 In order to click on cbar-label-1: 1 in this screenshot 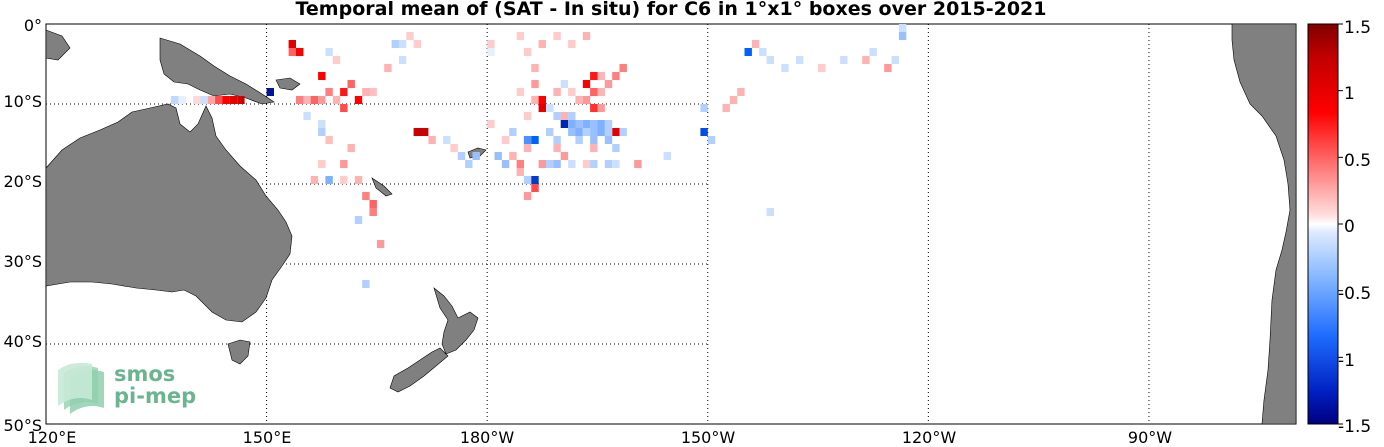, I will do `click(1349, 94)`.